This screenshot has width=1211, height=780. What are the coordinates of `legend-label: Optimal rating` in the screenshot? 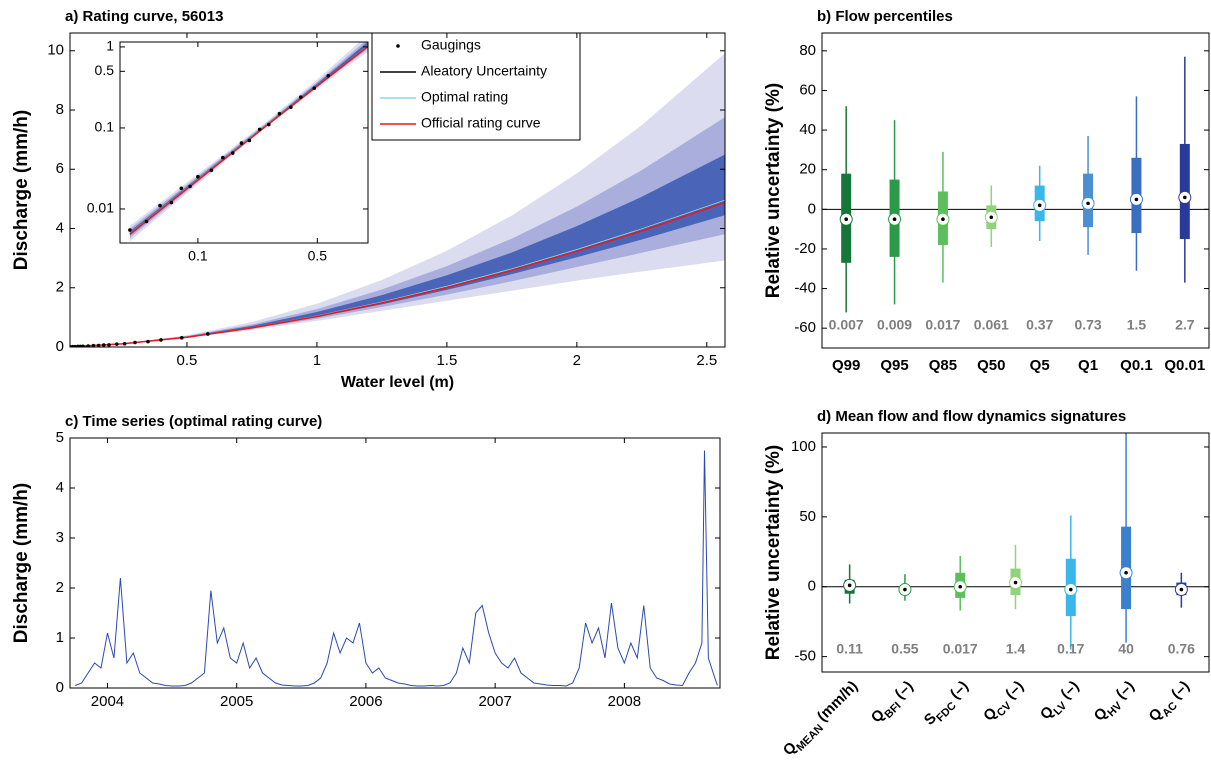 It's located at (464, 97).